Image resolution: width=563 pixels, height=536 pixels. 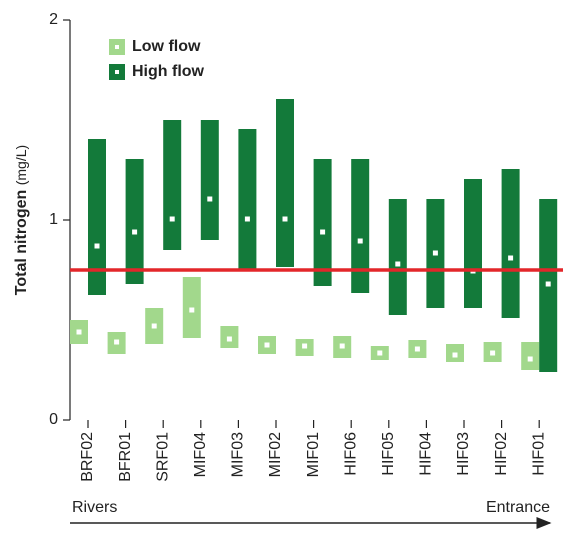 What do you see at coordinates (200, 454) in the screenshot?
I see `x-tick-label: MIF04` at bounding box center [200, 454].